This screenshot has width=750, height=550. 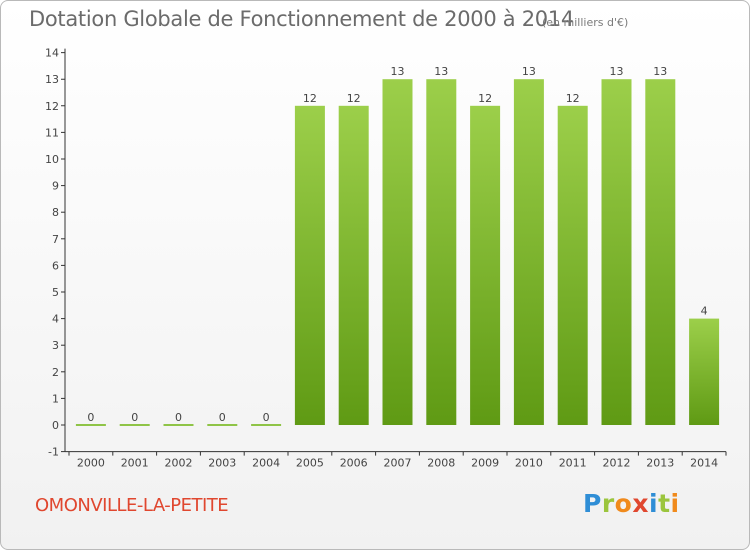 What do you see at coordinates (640, 503) in the screenshot?
I see `logo-letter: x` at bounding box center [640, 503].